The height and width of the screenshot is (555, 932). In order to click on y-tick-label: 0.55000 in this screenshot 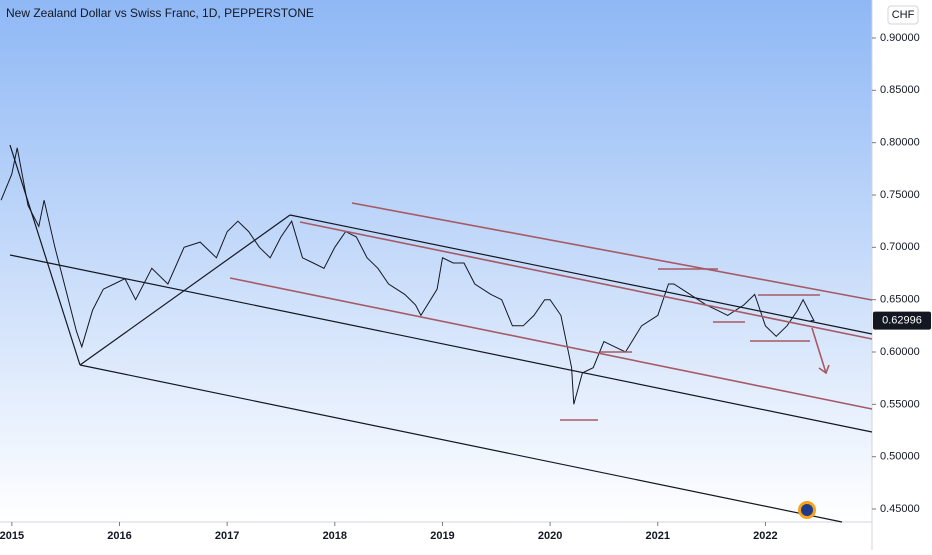, I will do `click(900, 404)`.